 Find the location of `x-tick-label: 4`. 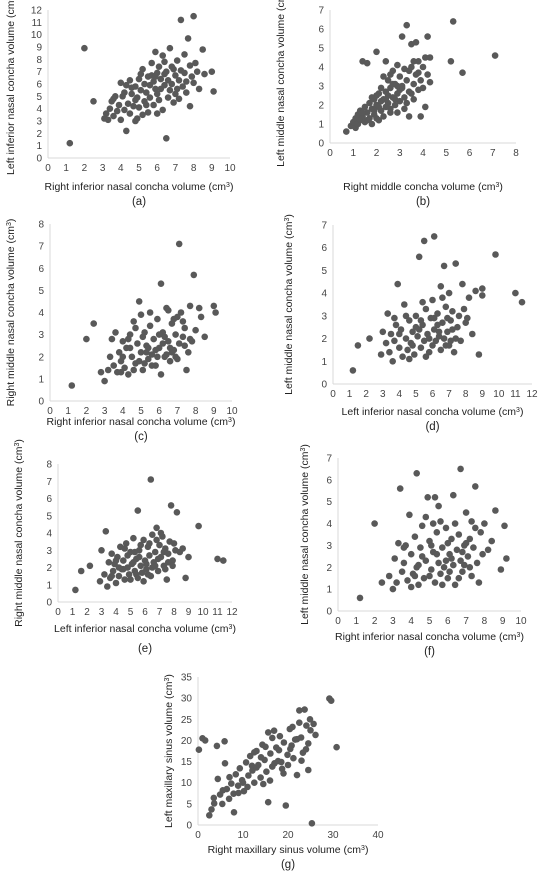

x-tick-label: 4 is located at coordinates (400, 394).